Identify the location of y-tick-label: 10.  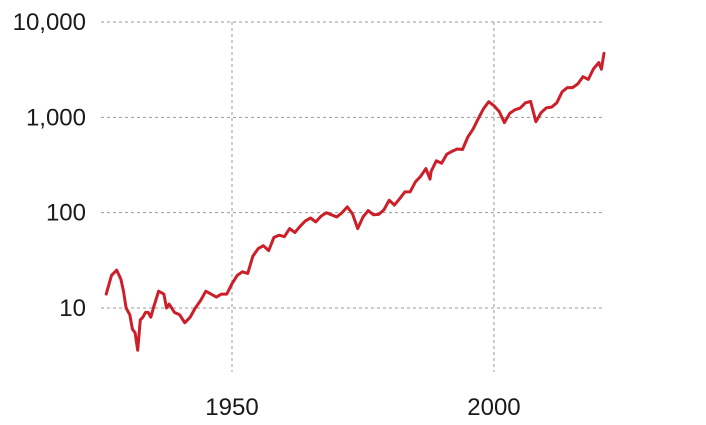
(72, 308).